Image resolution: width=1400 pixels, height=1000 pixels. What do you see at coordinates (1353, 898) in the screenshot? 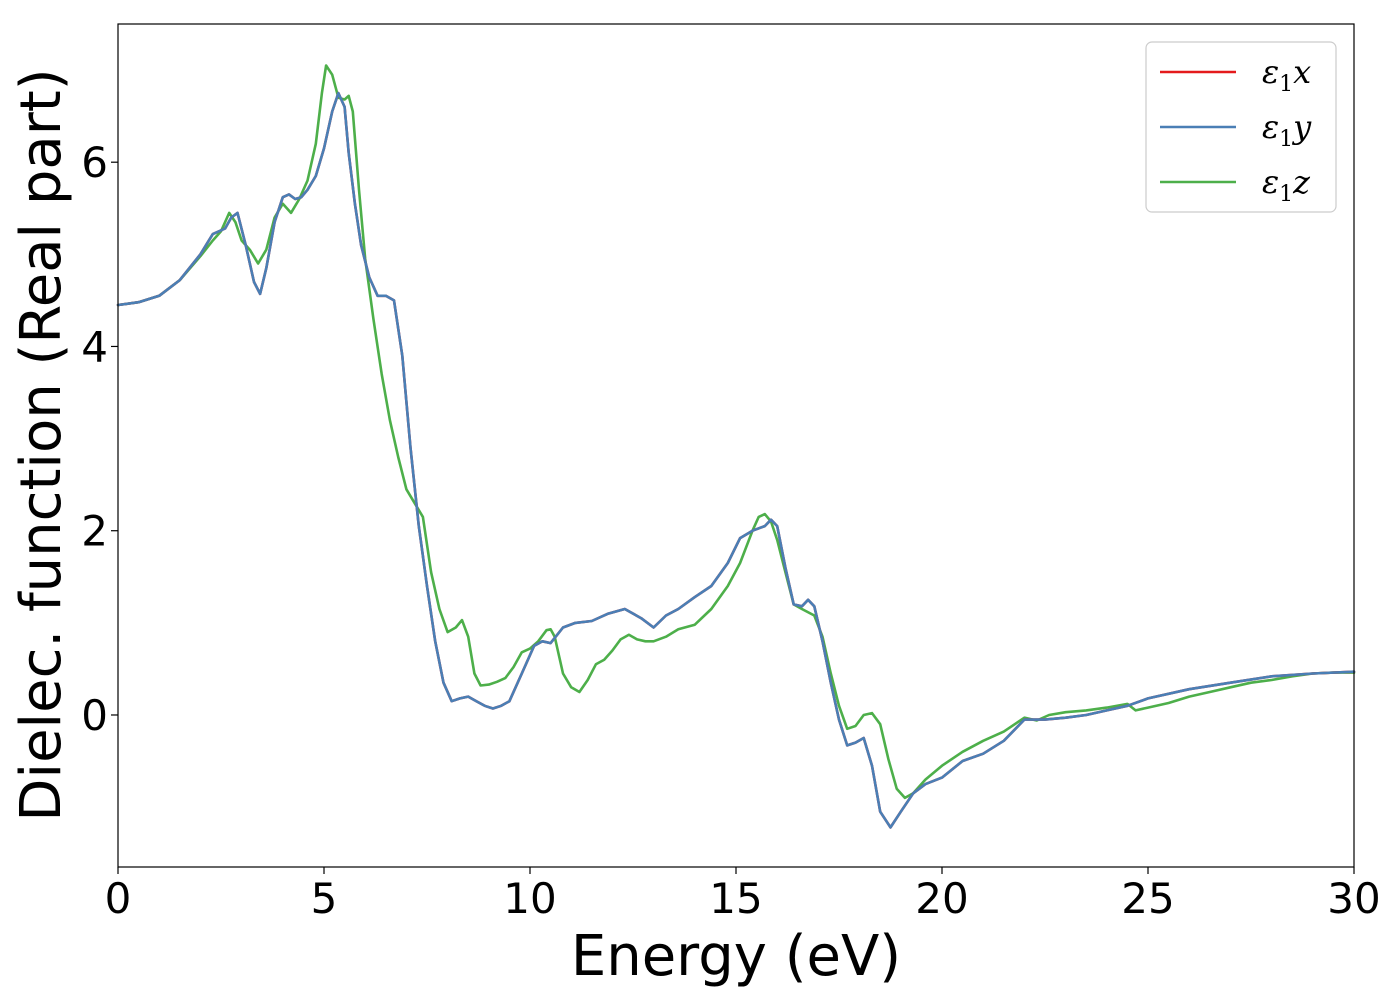
I see `x-tick-label: 30` at bounding box center [1353, 898].